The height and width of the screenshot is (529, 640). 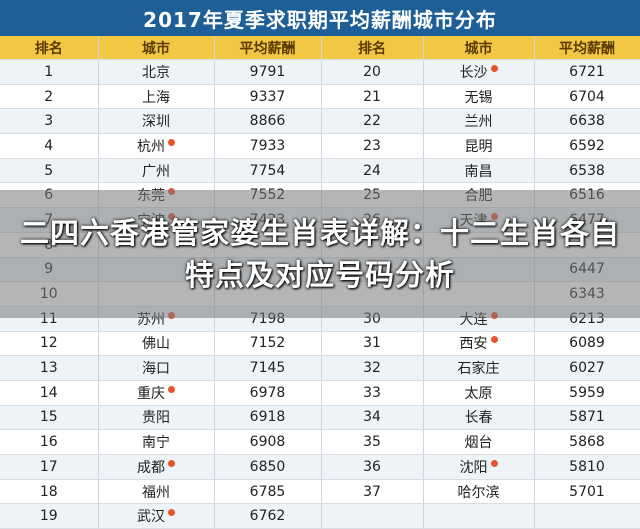 I want to click on table-row: 17 成都 6850 36 沈阳 5810, so click(x=320, y=467).